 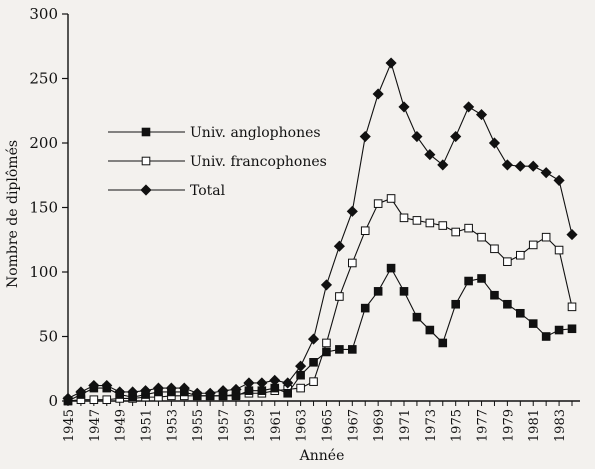 What do you see at coordinates (95, 425) in the screenshot?
I see `x-tick-label: 1947` at bounding box center [95, 425].